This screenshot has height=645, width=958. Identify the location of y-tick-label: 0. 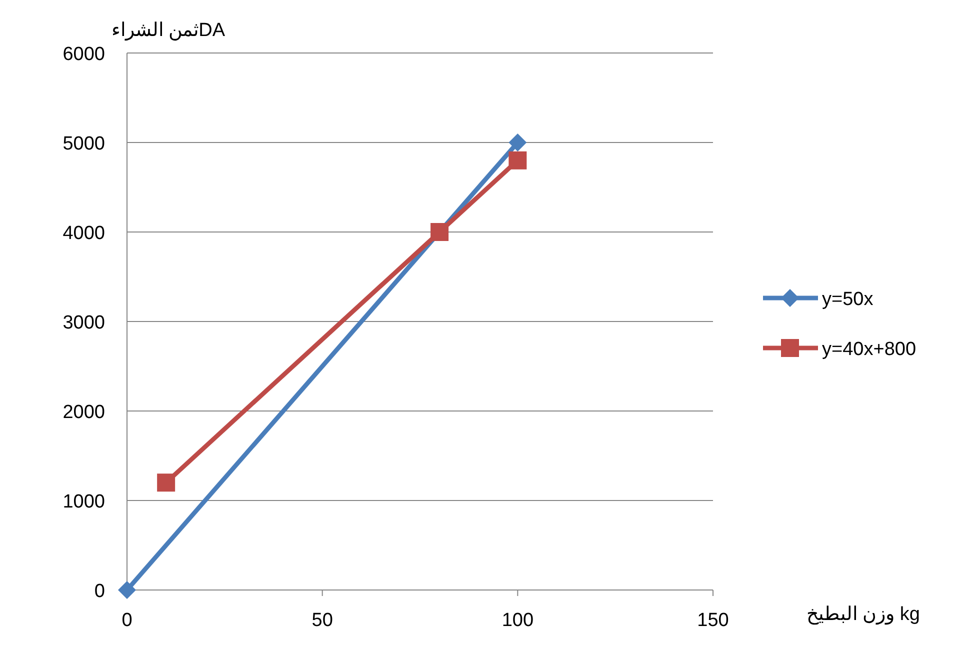
(99, 591).